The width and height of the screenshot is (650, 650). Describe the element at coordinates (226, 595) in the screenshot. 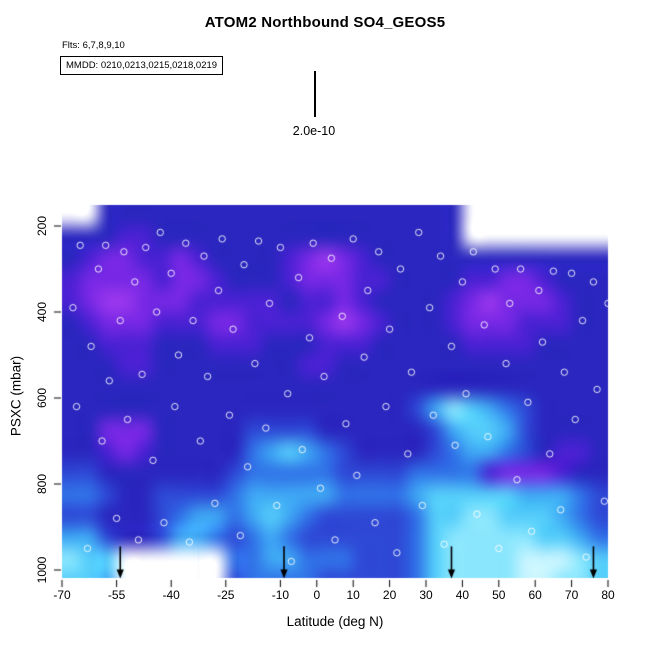

I see `x-tick-label: -25` at that location.